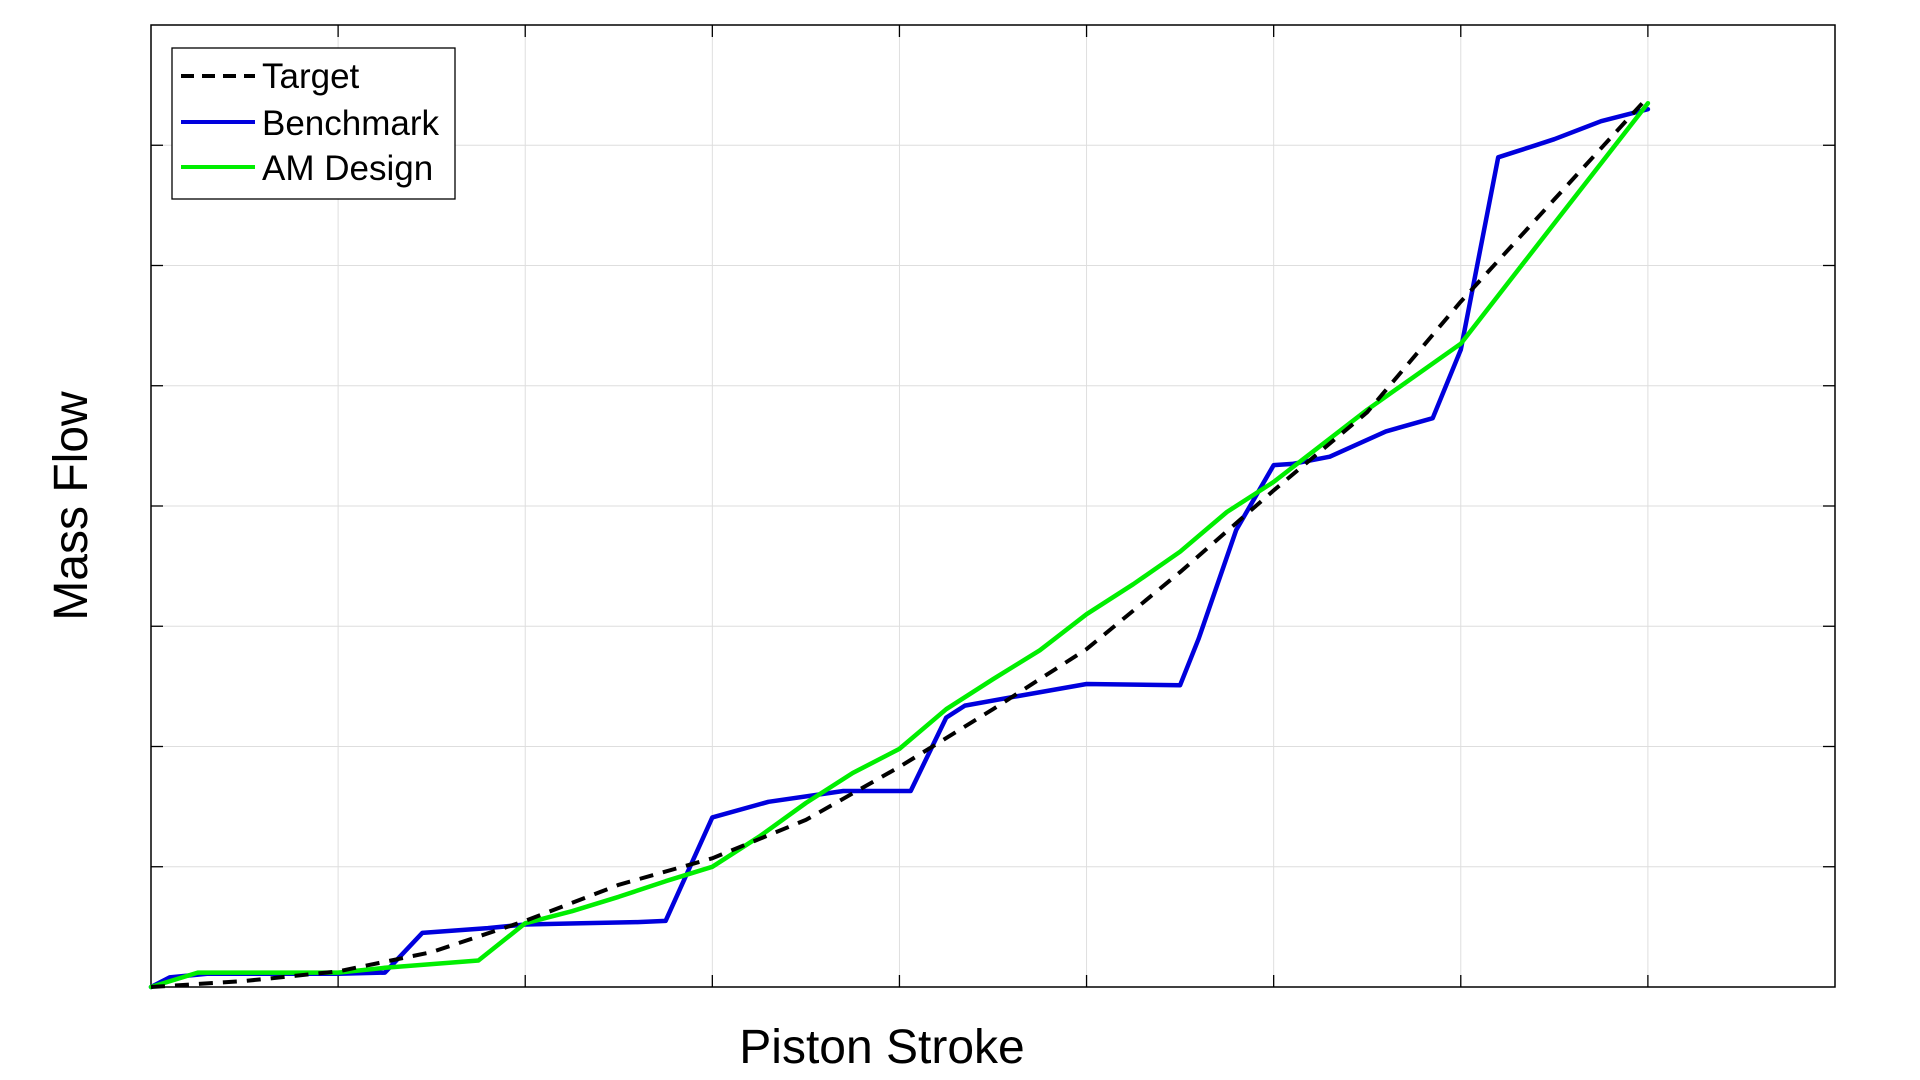  Describe the element at coordinates (881, 1047) in the screenshot. I see `x-axis-label: Piston Stroke` at that location.